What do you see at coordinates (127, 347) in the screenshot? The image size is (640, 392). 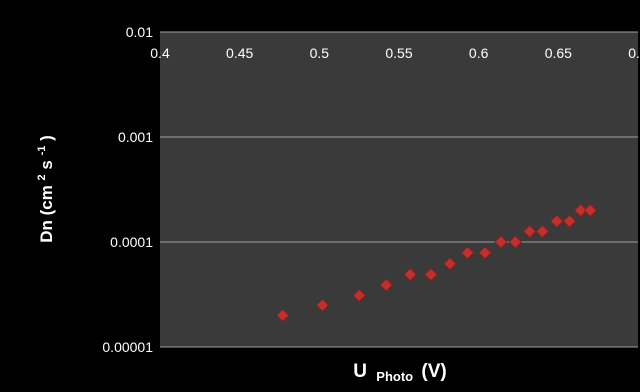 I see `y-tick-label: 0.00001` at bounding box center [127, 347].